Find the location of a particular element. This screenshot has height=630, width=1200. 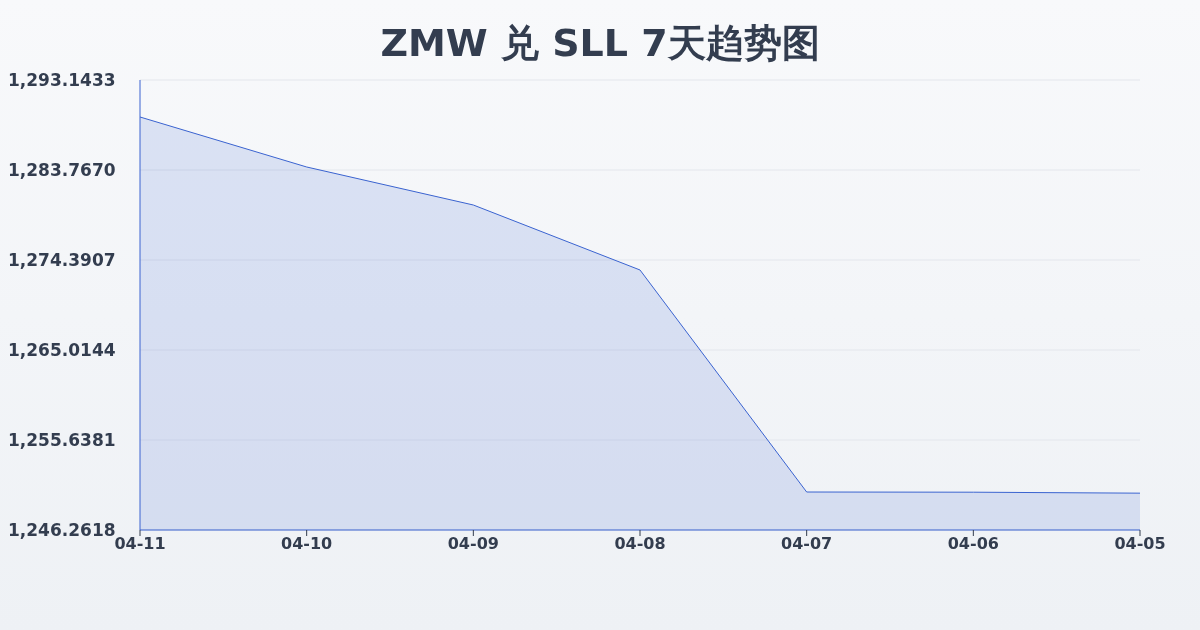

y-tick-label: 1,265.0144 is located at coordinates (62, 350).